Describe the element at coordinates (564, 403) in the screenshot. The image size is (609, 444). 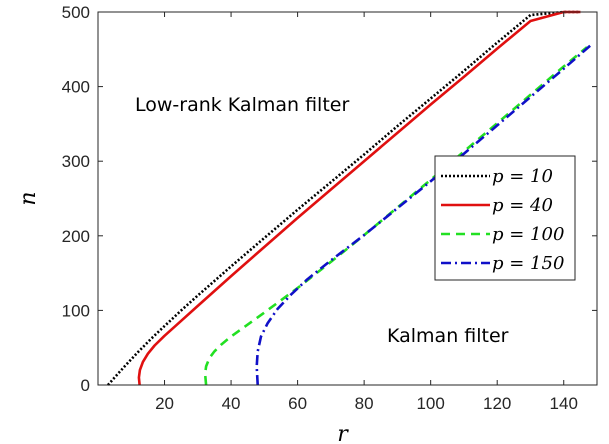
I see `x-tick-label: 140` at that location.